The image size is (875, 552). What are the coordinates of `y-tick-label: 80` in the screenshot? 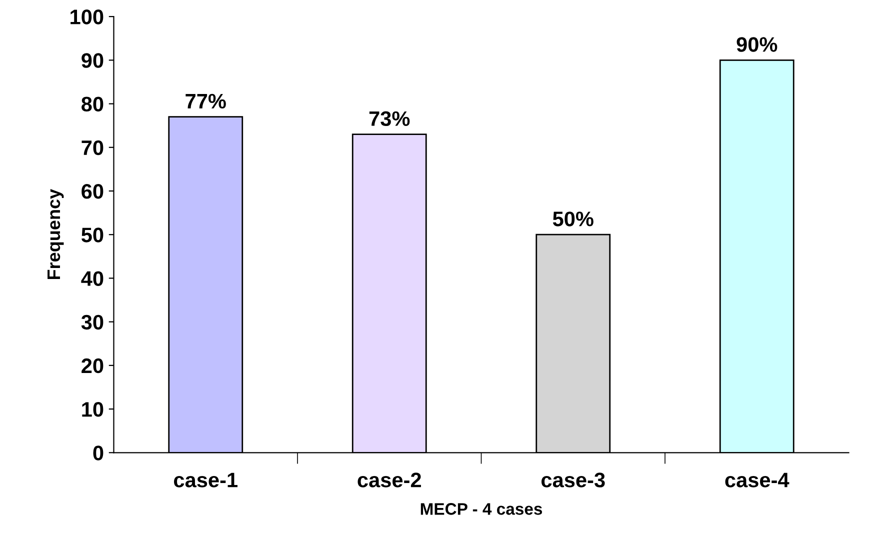 It's located at (93, 104).